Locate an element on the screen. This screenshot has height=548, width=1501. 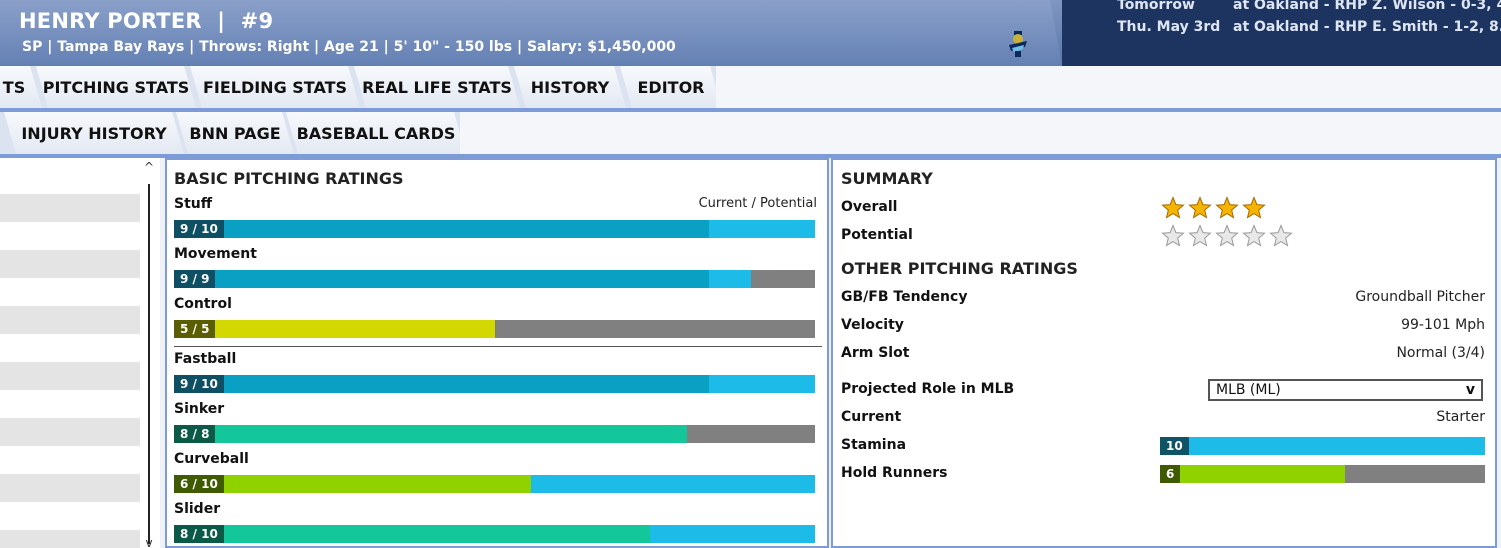
rating-value: 6 / 10 is located at coordinates (199, 484).